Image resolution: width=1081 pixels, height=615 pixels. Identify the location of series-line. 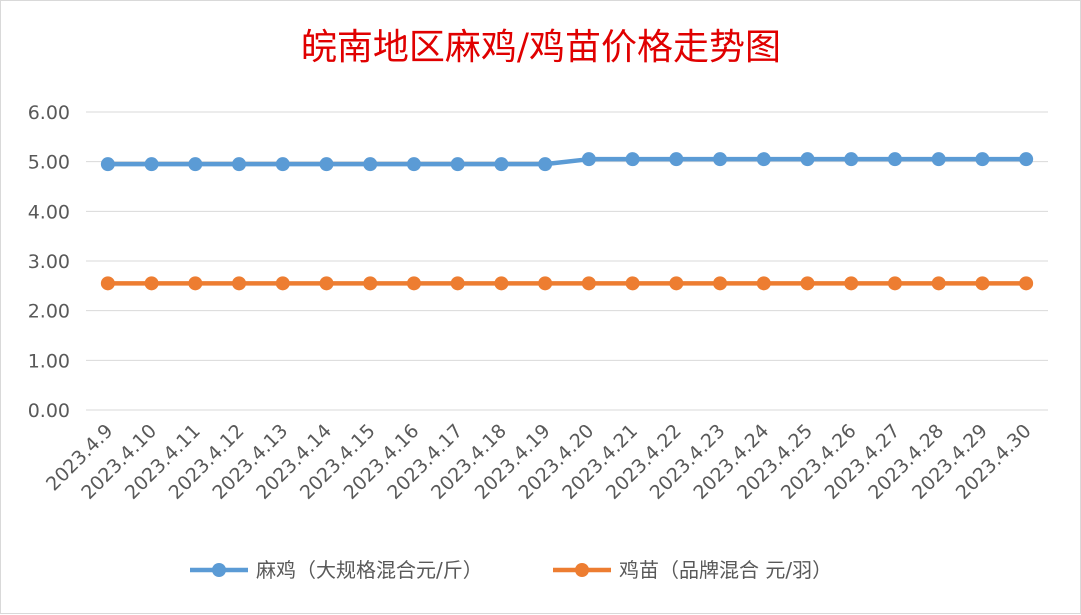
(567, 161).